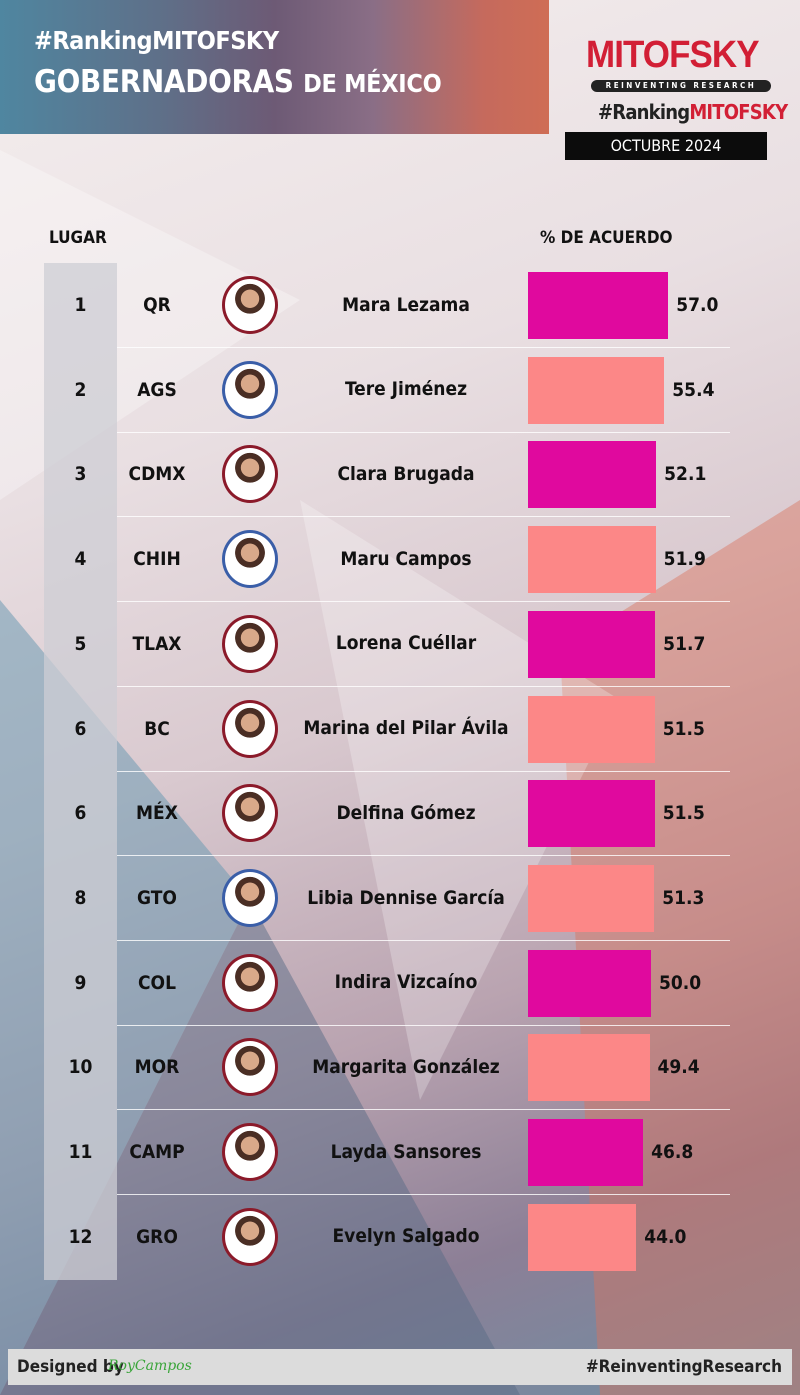 The height and width of the screenshot is (1395, 800). What do you see at coordinates (683, 1367) in the screenshot?
I see `footer-hashtag: #ReinventingResearch` at bounding box center [683, 1367].